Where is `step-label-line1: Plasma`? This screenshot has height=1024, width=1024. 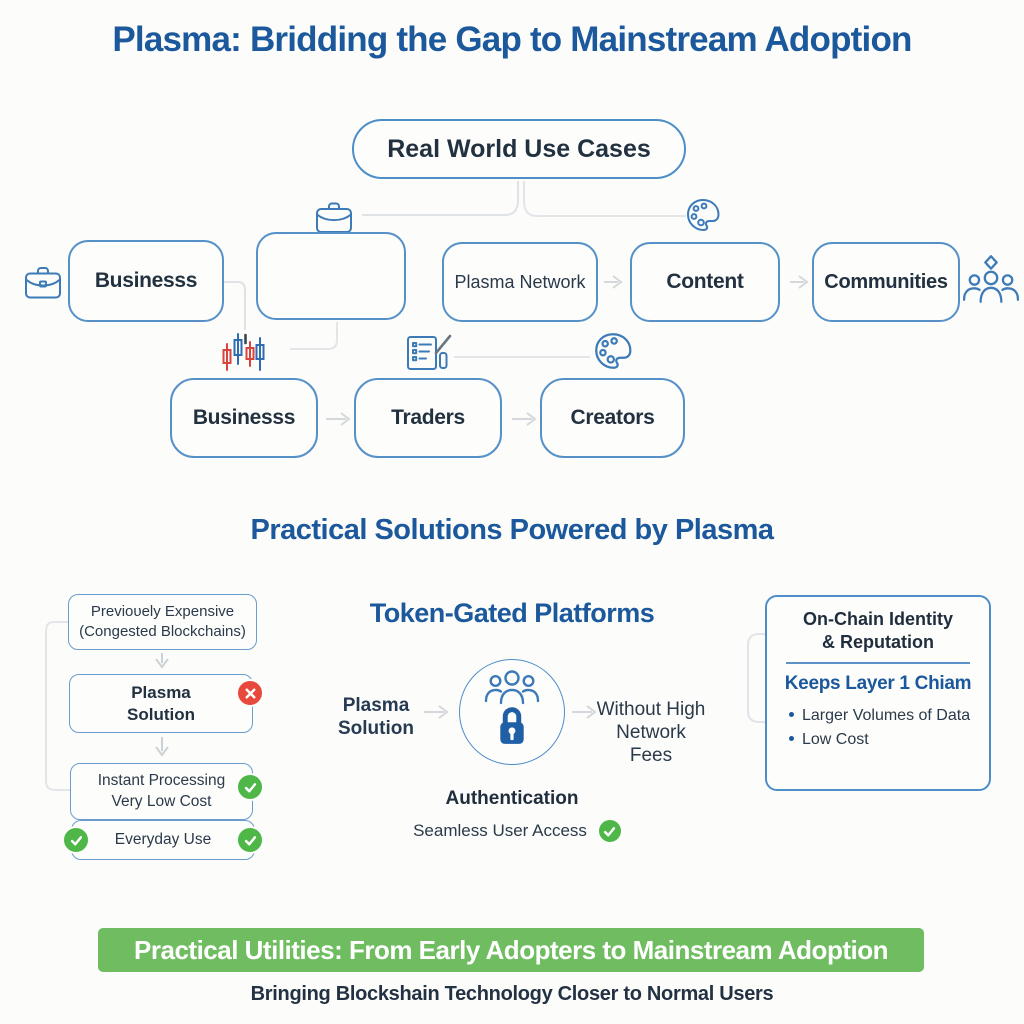 step-label-line1: Plasma is located at coordinates (161, 693).